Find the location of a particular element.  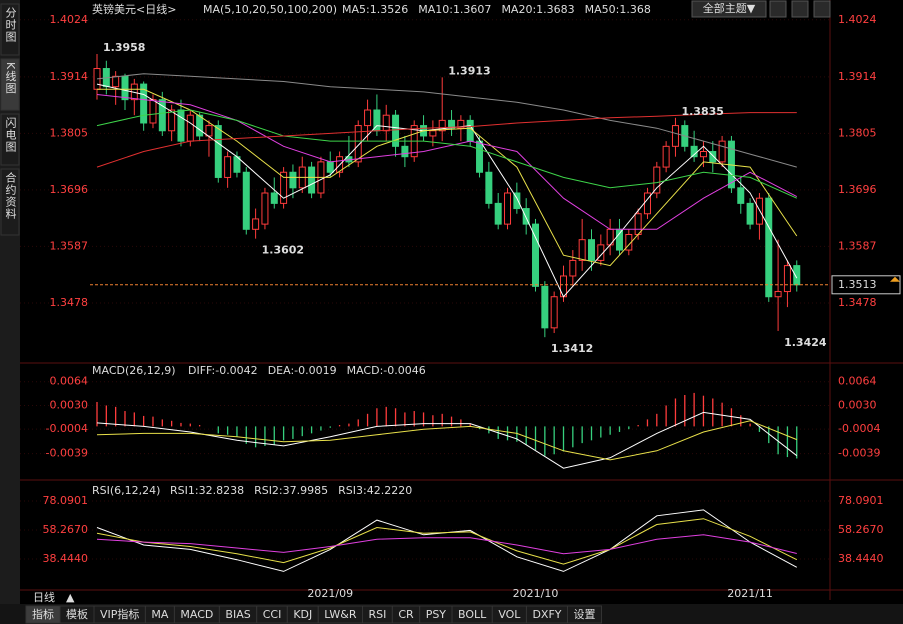

bottom-tab-label: MA is located at coordinates (159, 614).